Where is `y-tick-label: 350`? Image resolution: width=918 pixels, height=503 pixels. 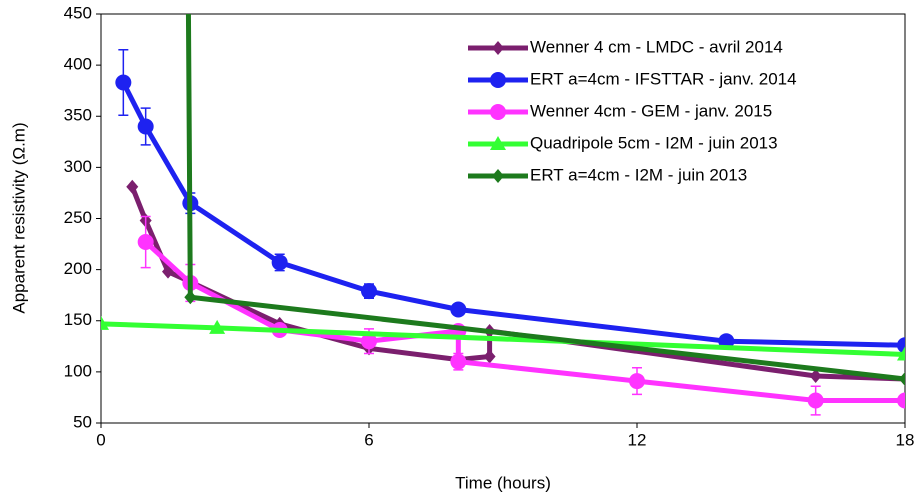
y-tick-label: 350 is located at coordinates (78, 115).